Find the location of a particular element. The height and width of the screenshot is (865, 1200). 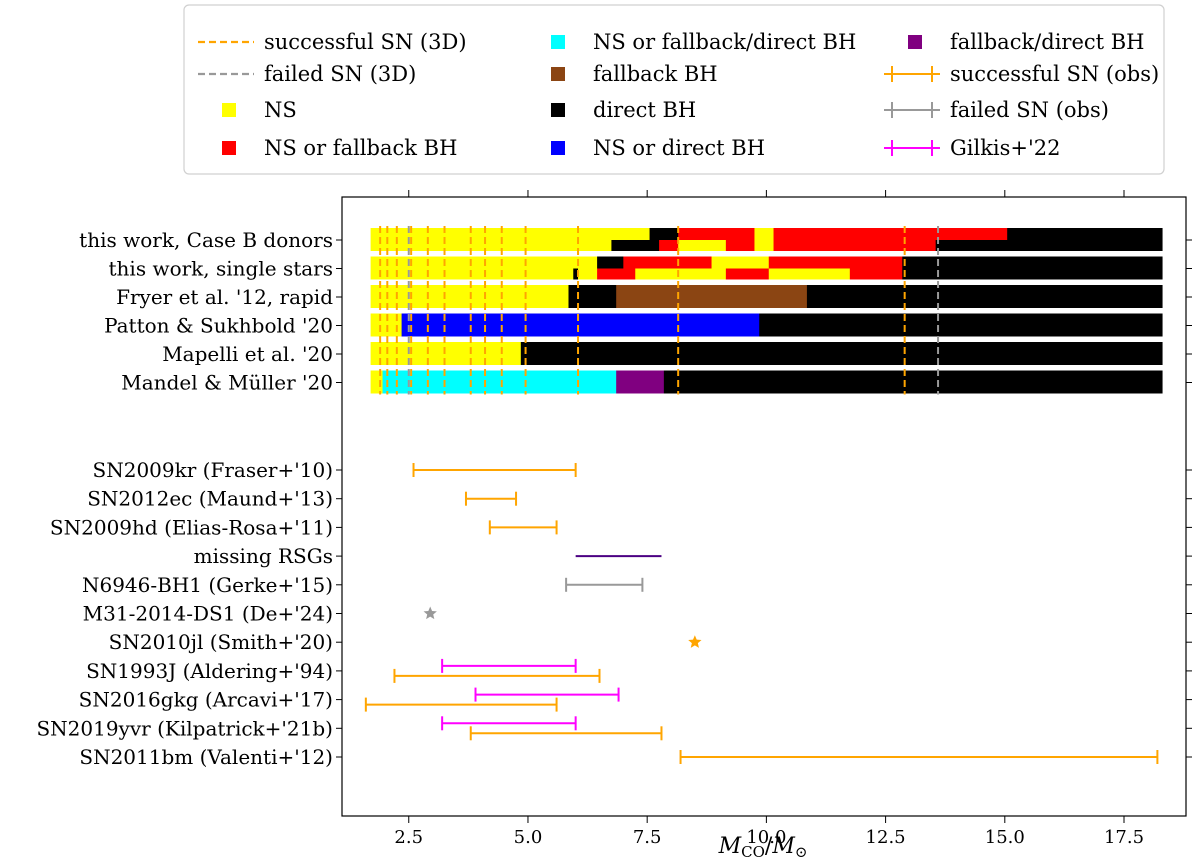

row-label: N6946-BH1 (Gerke+'15) is located at coordinates (207, 585).